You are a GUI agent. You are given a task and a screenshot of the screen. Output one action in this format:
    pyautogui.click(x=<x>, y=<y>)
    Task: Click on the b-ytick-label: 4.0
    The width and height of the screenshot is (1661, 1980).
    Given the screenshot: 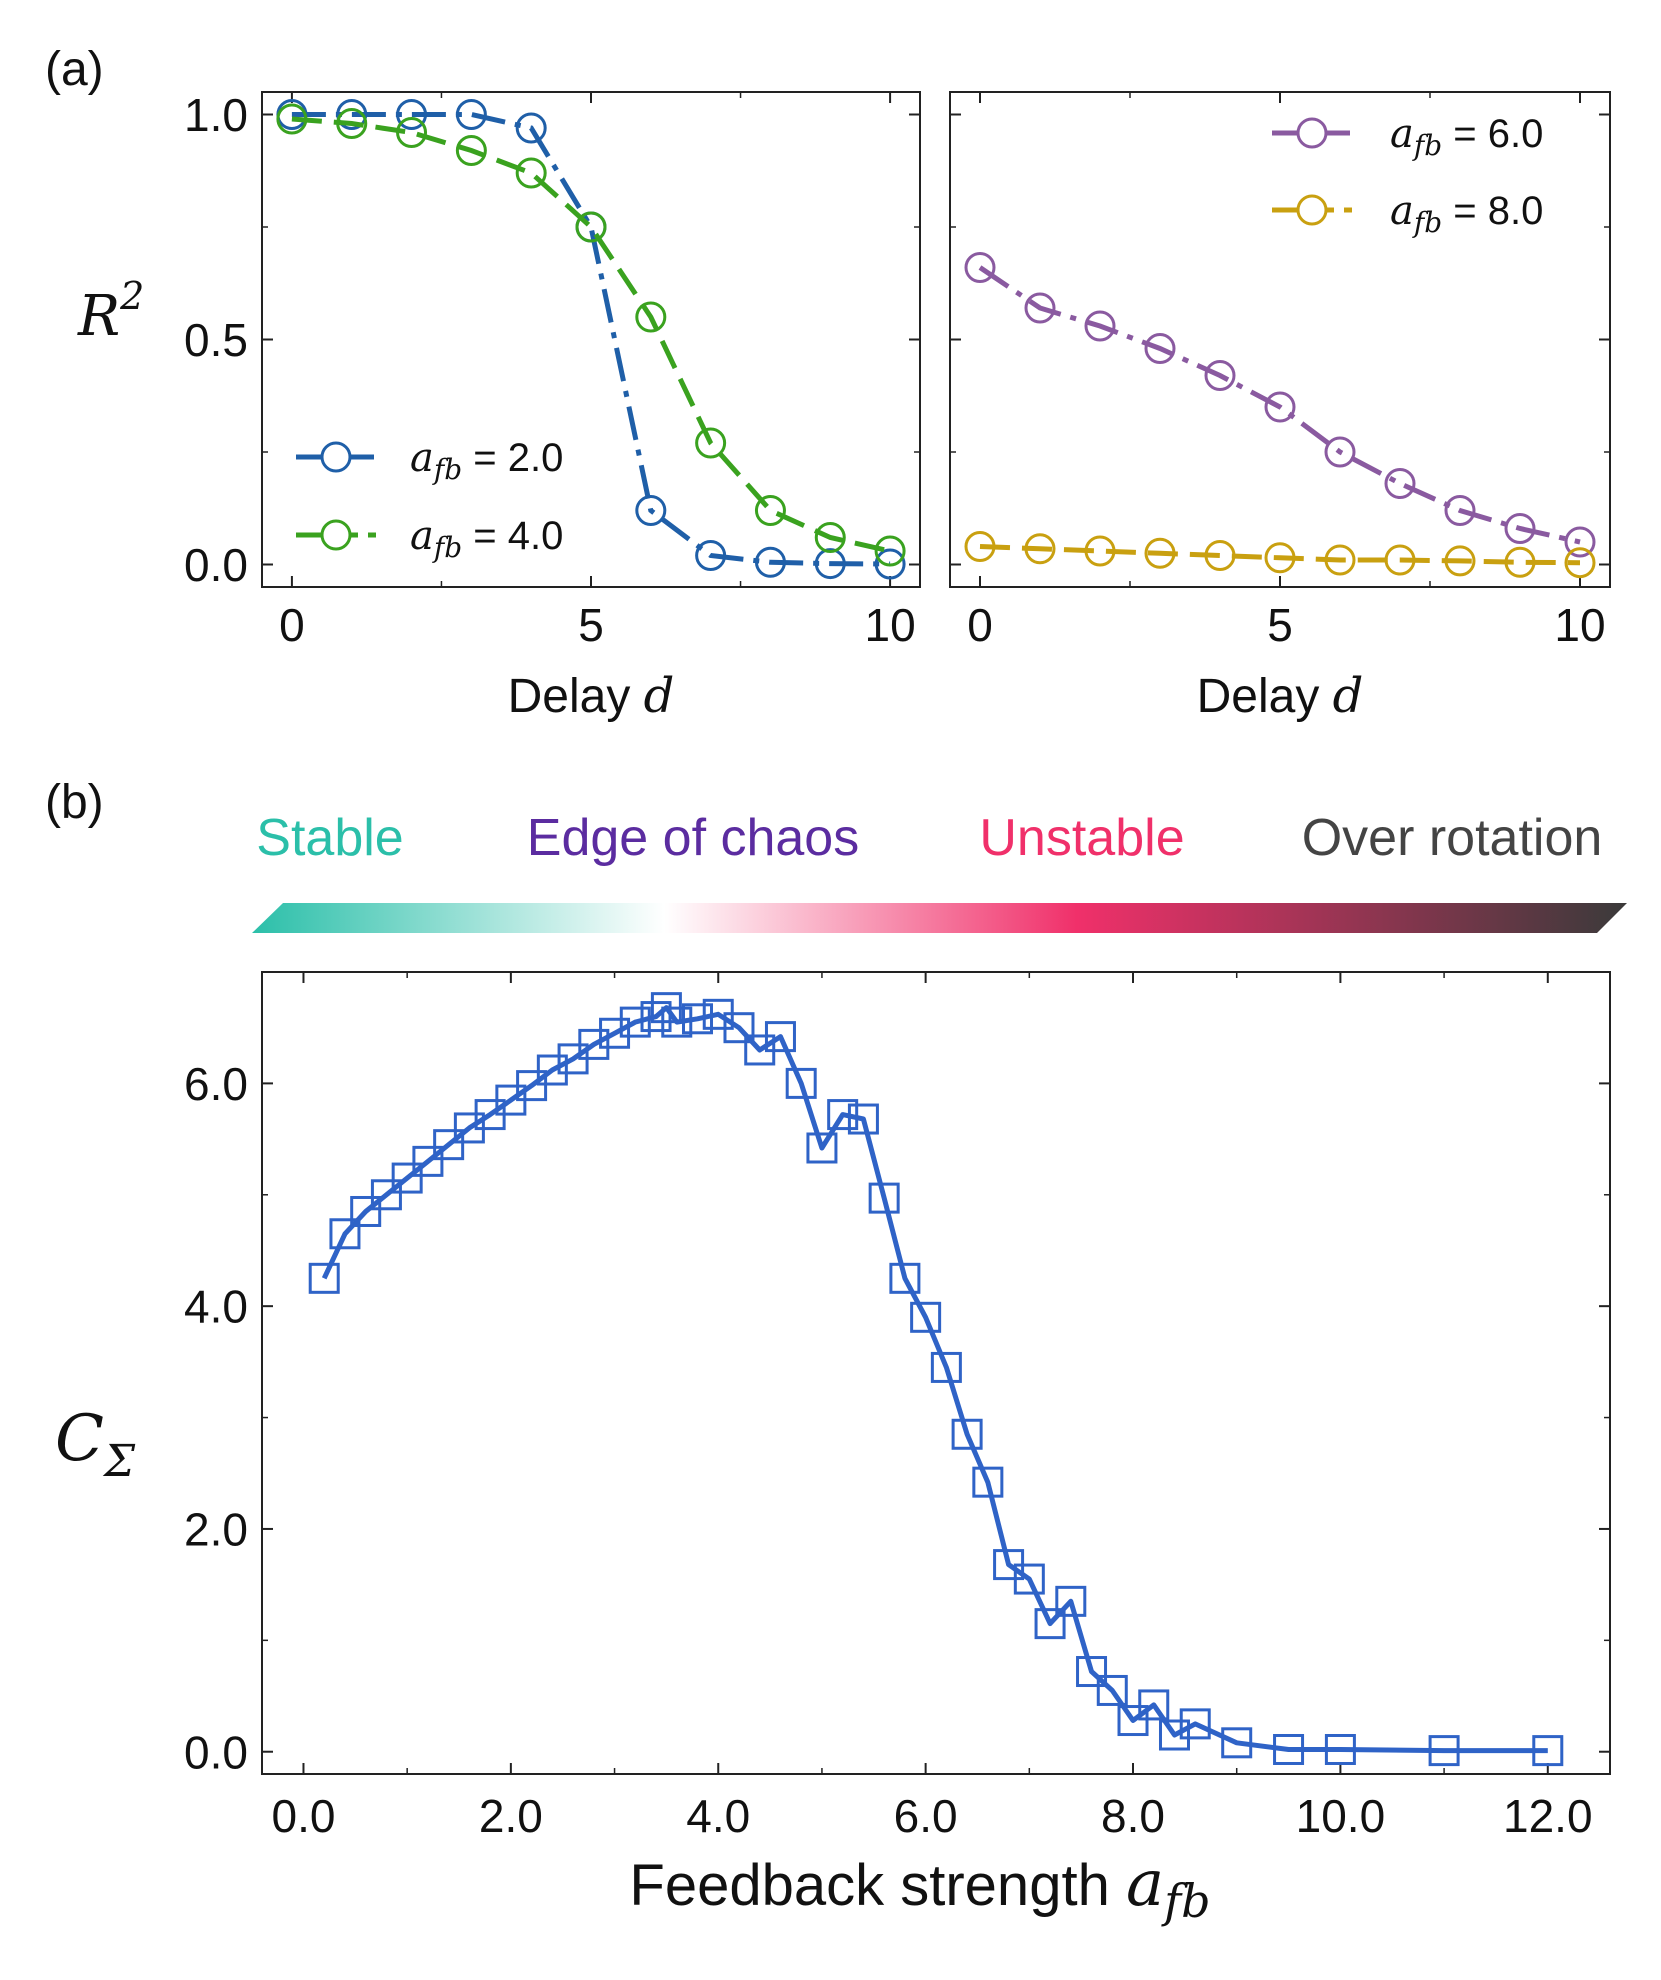 What is the action you would take?
    pyautogui.click(x=216, y=1307)
    